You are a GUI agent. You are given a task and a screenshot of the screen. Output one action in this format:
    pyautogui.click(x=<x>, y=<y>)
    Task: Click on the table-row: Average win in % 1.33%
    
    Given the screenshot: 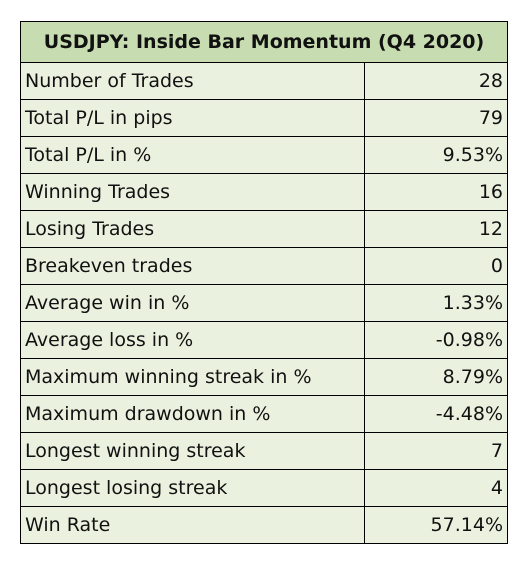 What is the action you would take?
    pyautogui.click(x=264, y=303)
    